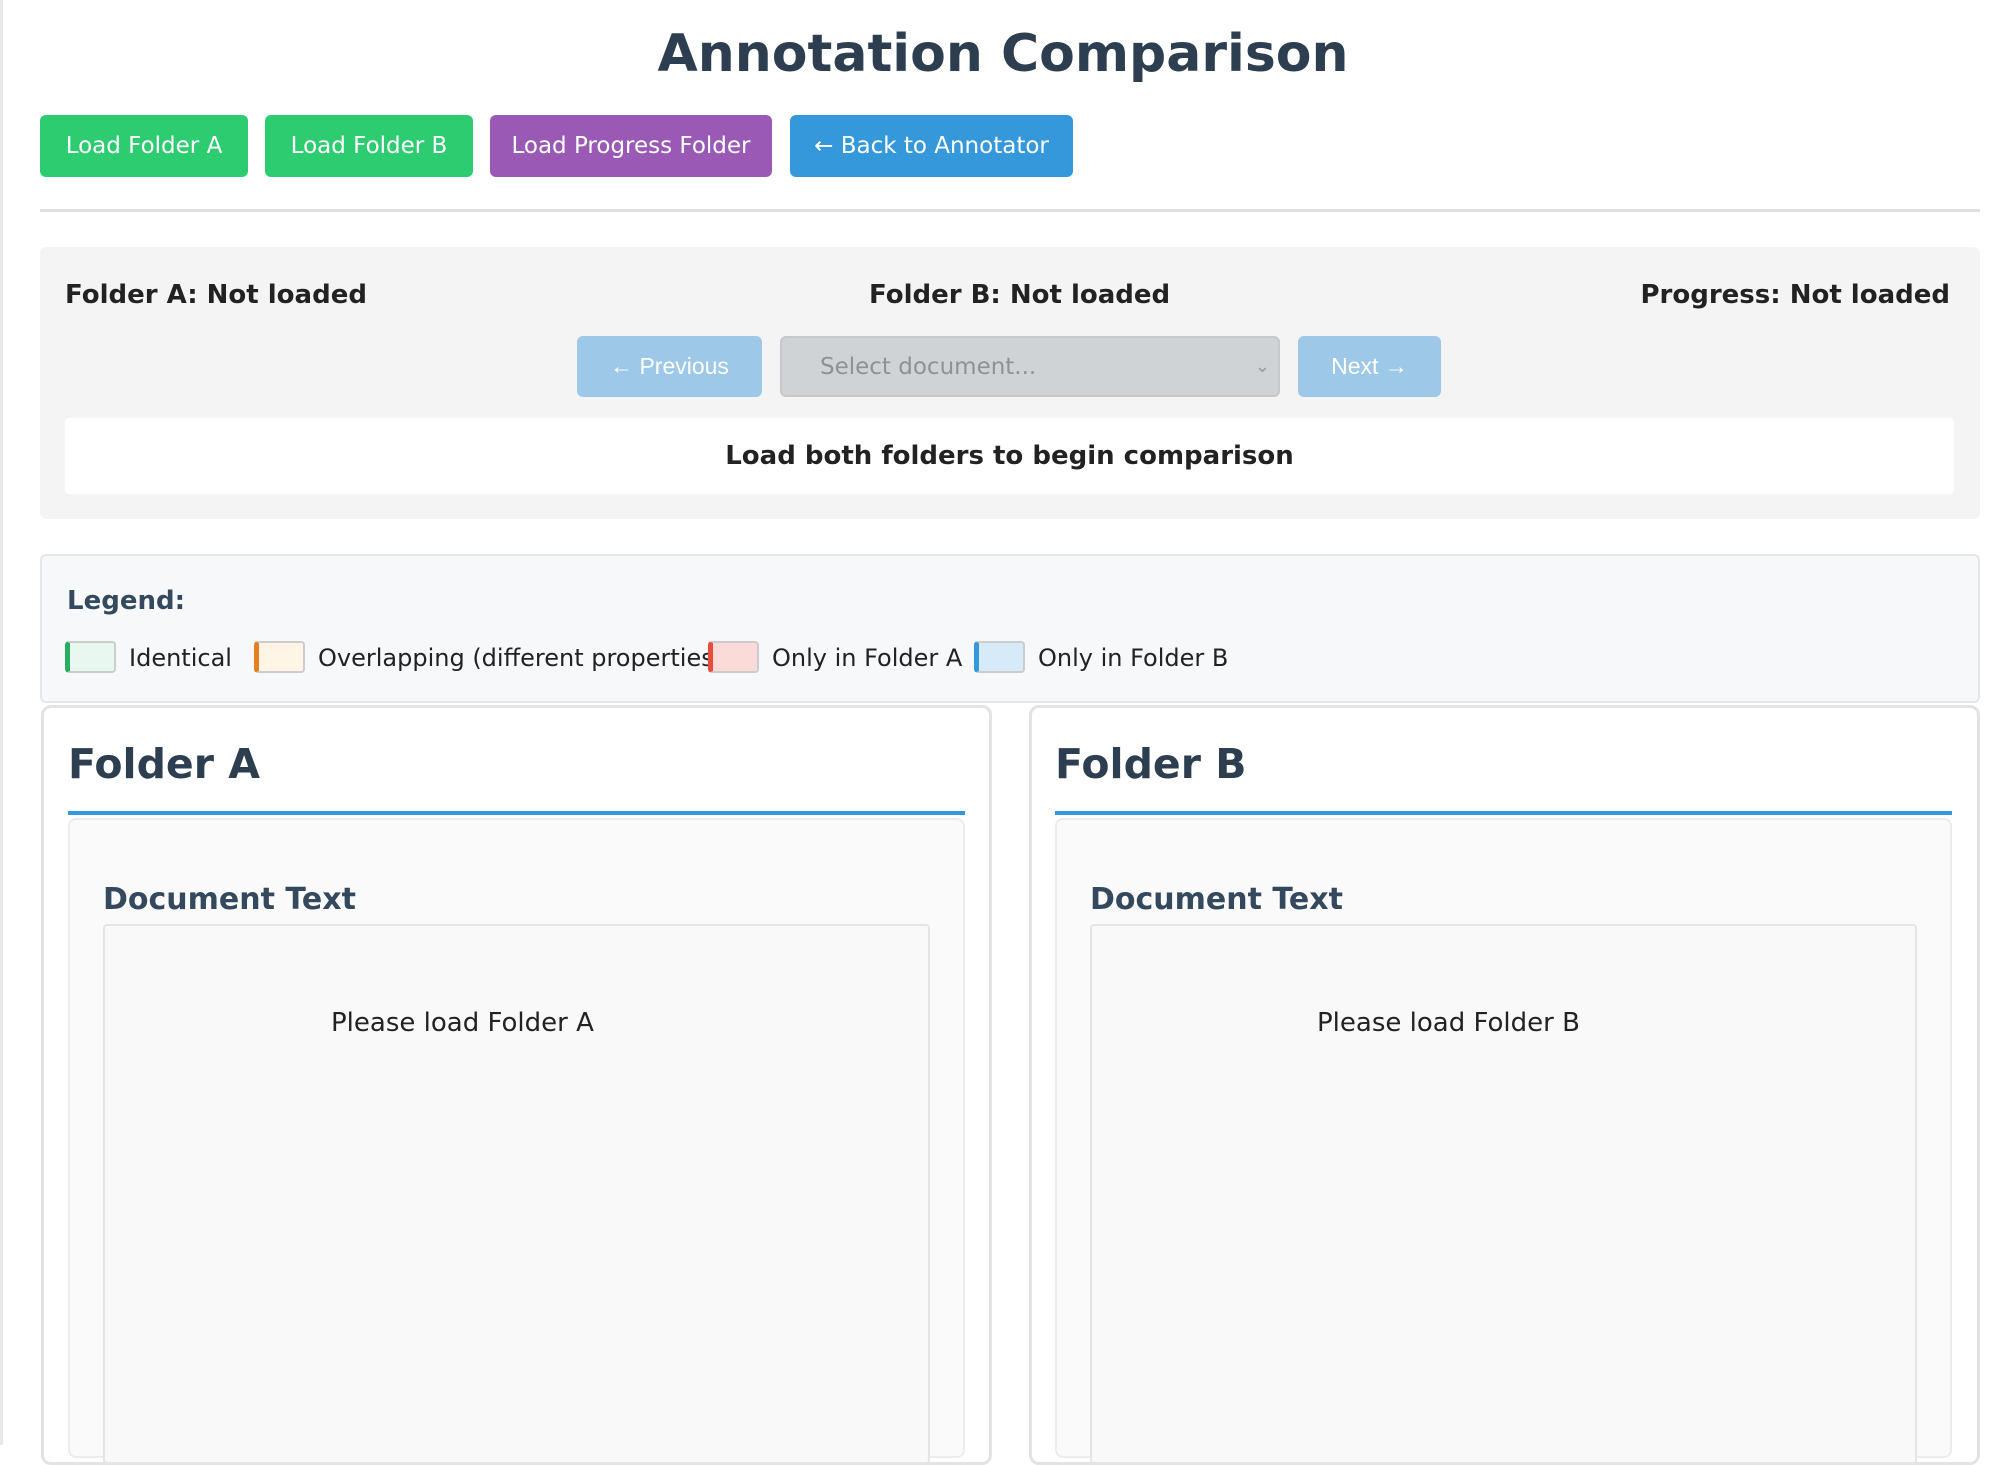 The width and height of the screenshot is (2000, 1465). What do you see at coordinates (931, 146) in the screenshot?
I see `back-to-annotator-button: ← Back to Annotator` at bounding box center [931, 146].